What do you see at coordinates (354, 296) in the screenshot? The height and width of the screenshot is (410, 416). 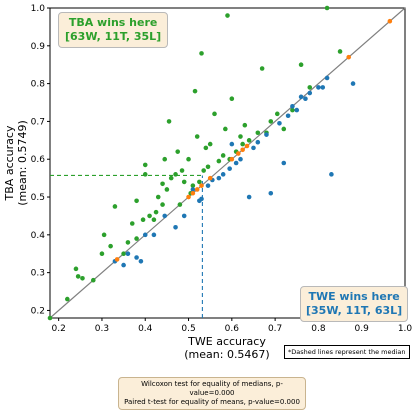 I see `twe-wins-title: TWE wins here` at bounding box center [354, 296].